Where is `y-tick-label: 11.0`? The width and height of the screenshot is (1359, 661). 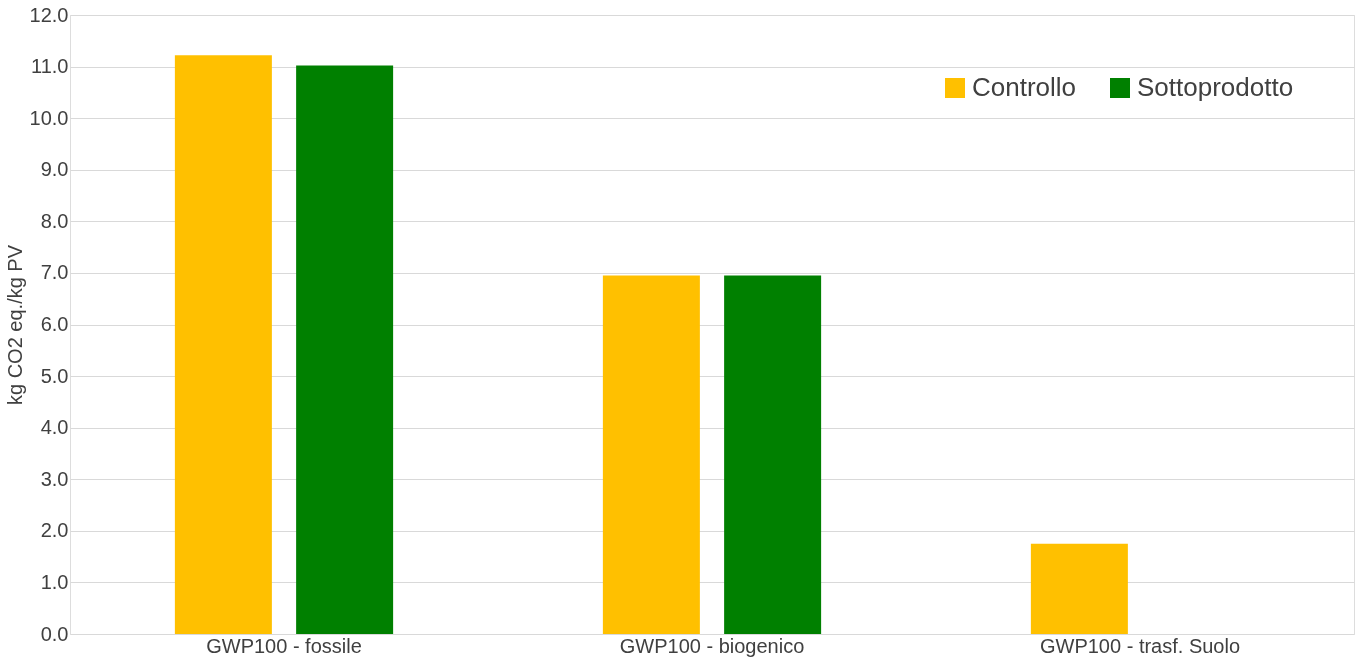
y-tick-label: 11.0 is located at coordinates (50, 66).